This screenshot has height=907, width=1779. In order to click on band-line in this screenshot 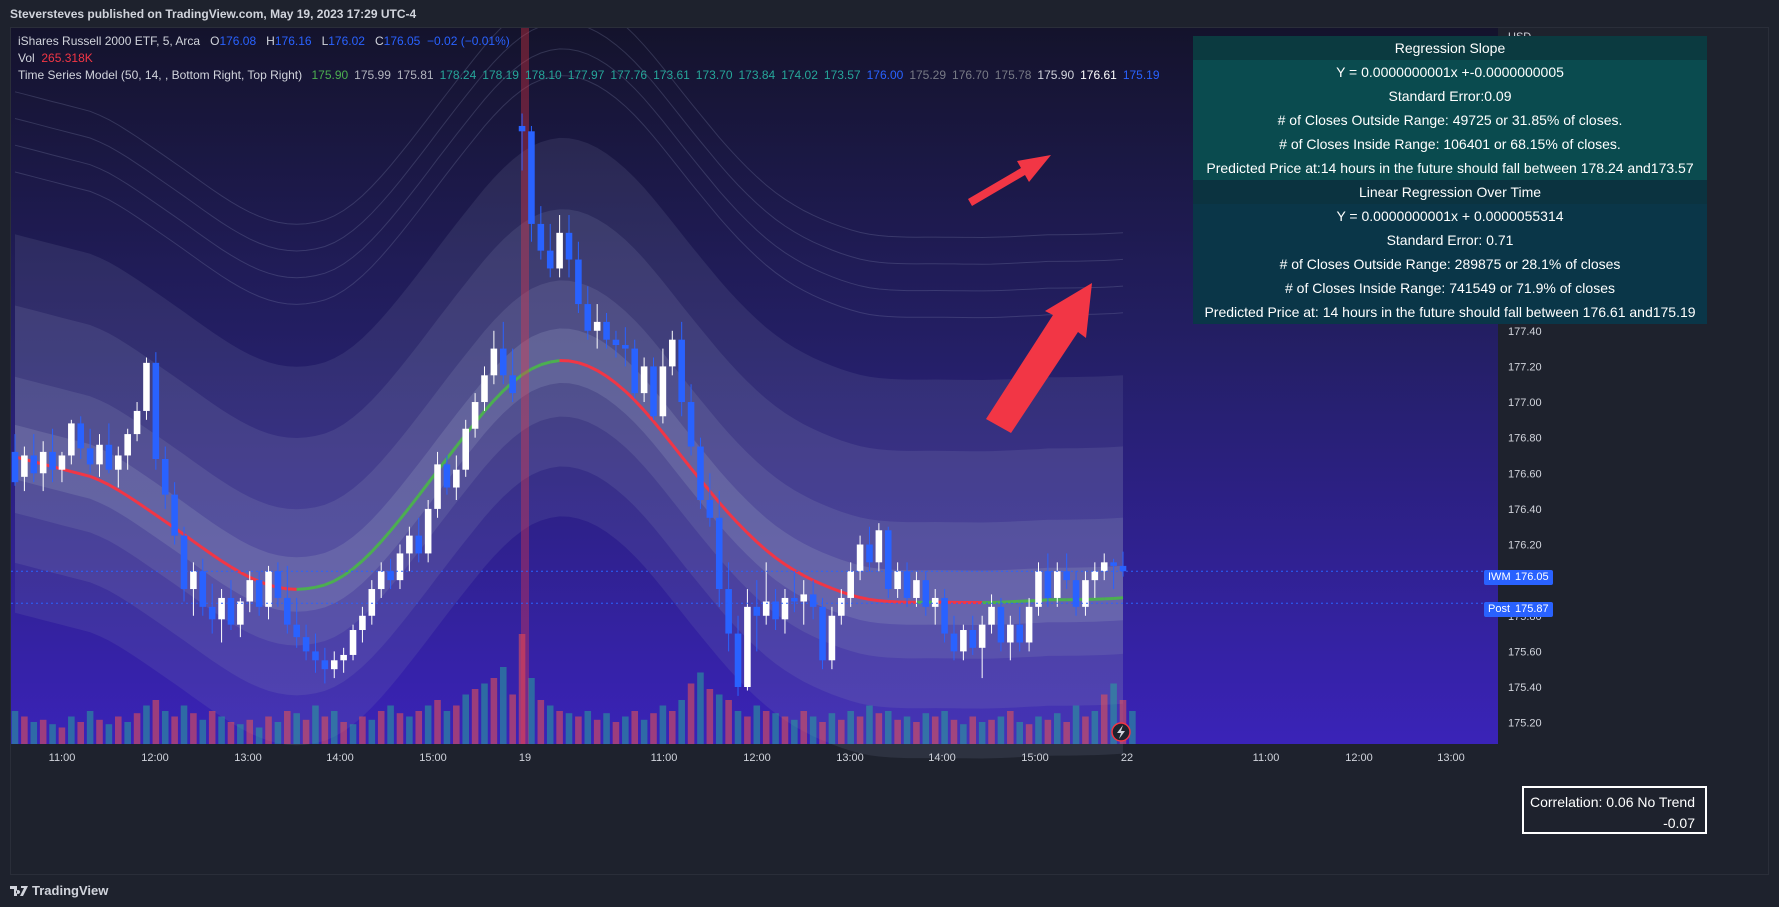, I will do `click(569, 133)`.